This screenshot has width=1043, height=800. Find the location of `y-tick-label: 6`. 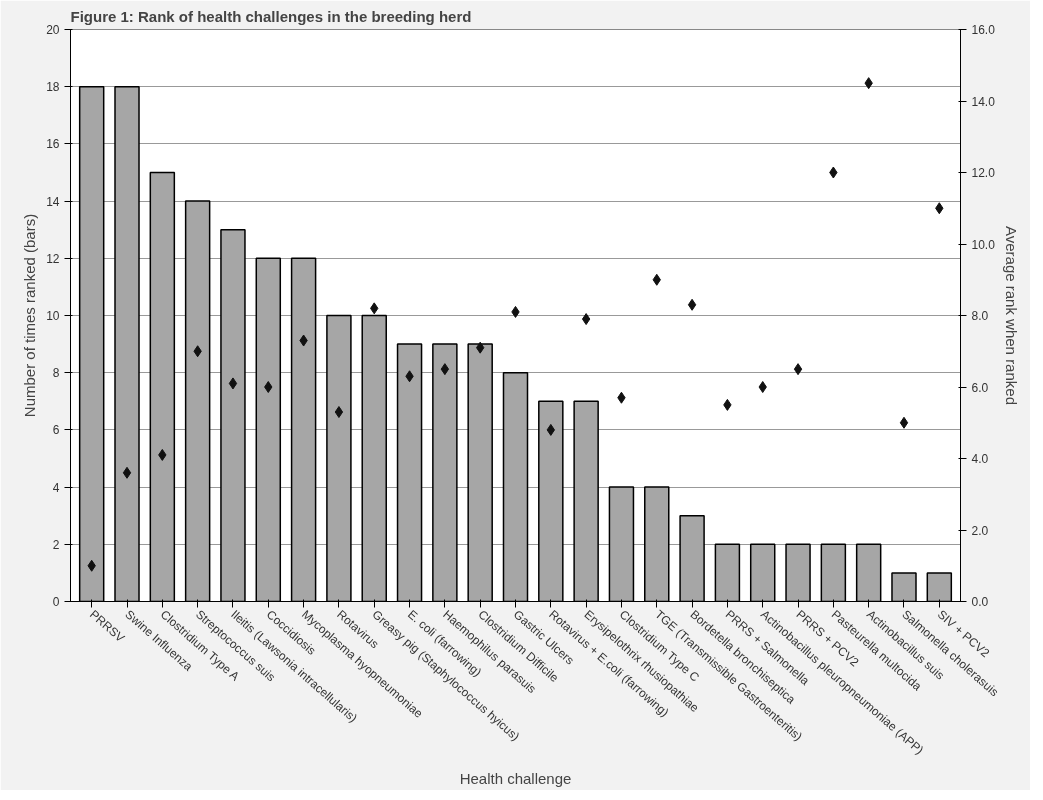

y-tick-label: 6 is located at coordinates (56, 430).